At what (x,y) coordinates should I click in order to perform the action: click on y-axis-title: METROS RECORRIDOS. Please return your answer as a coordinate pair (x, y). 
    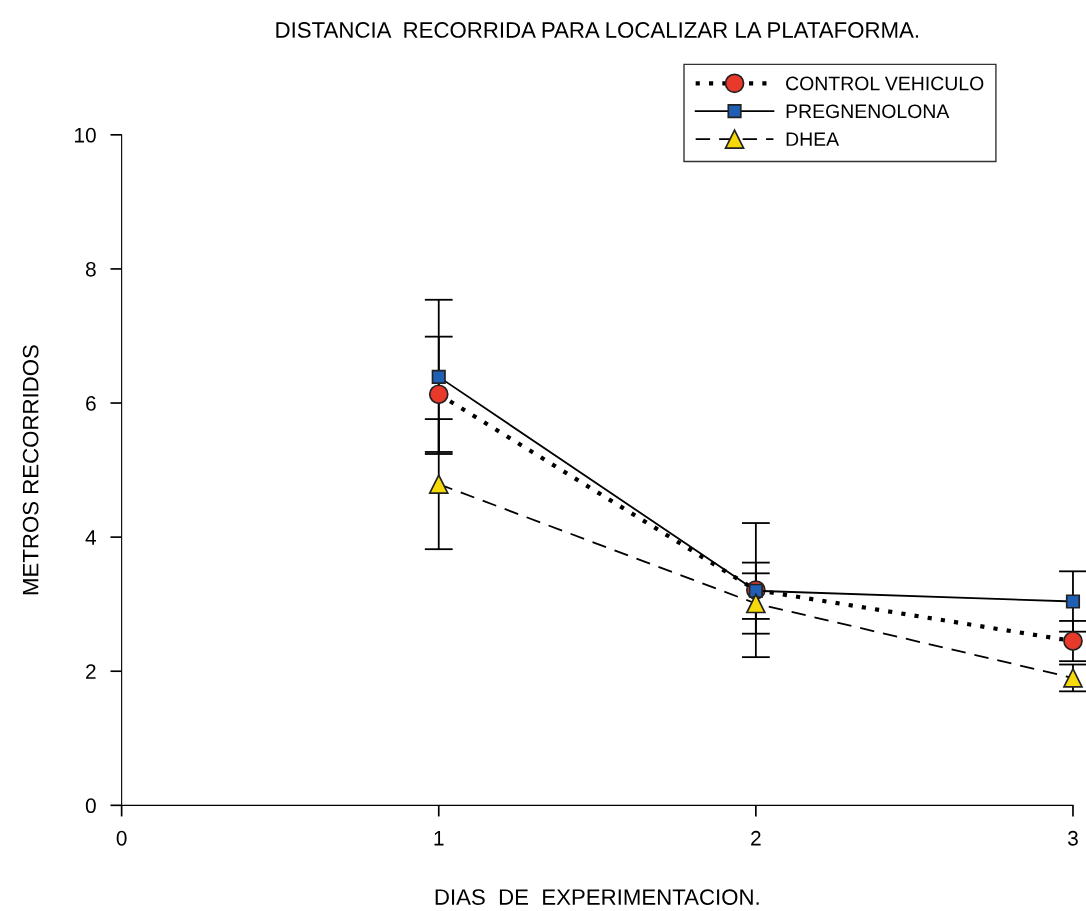
    Looking at the image, I should click on (30, 470).